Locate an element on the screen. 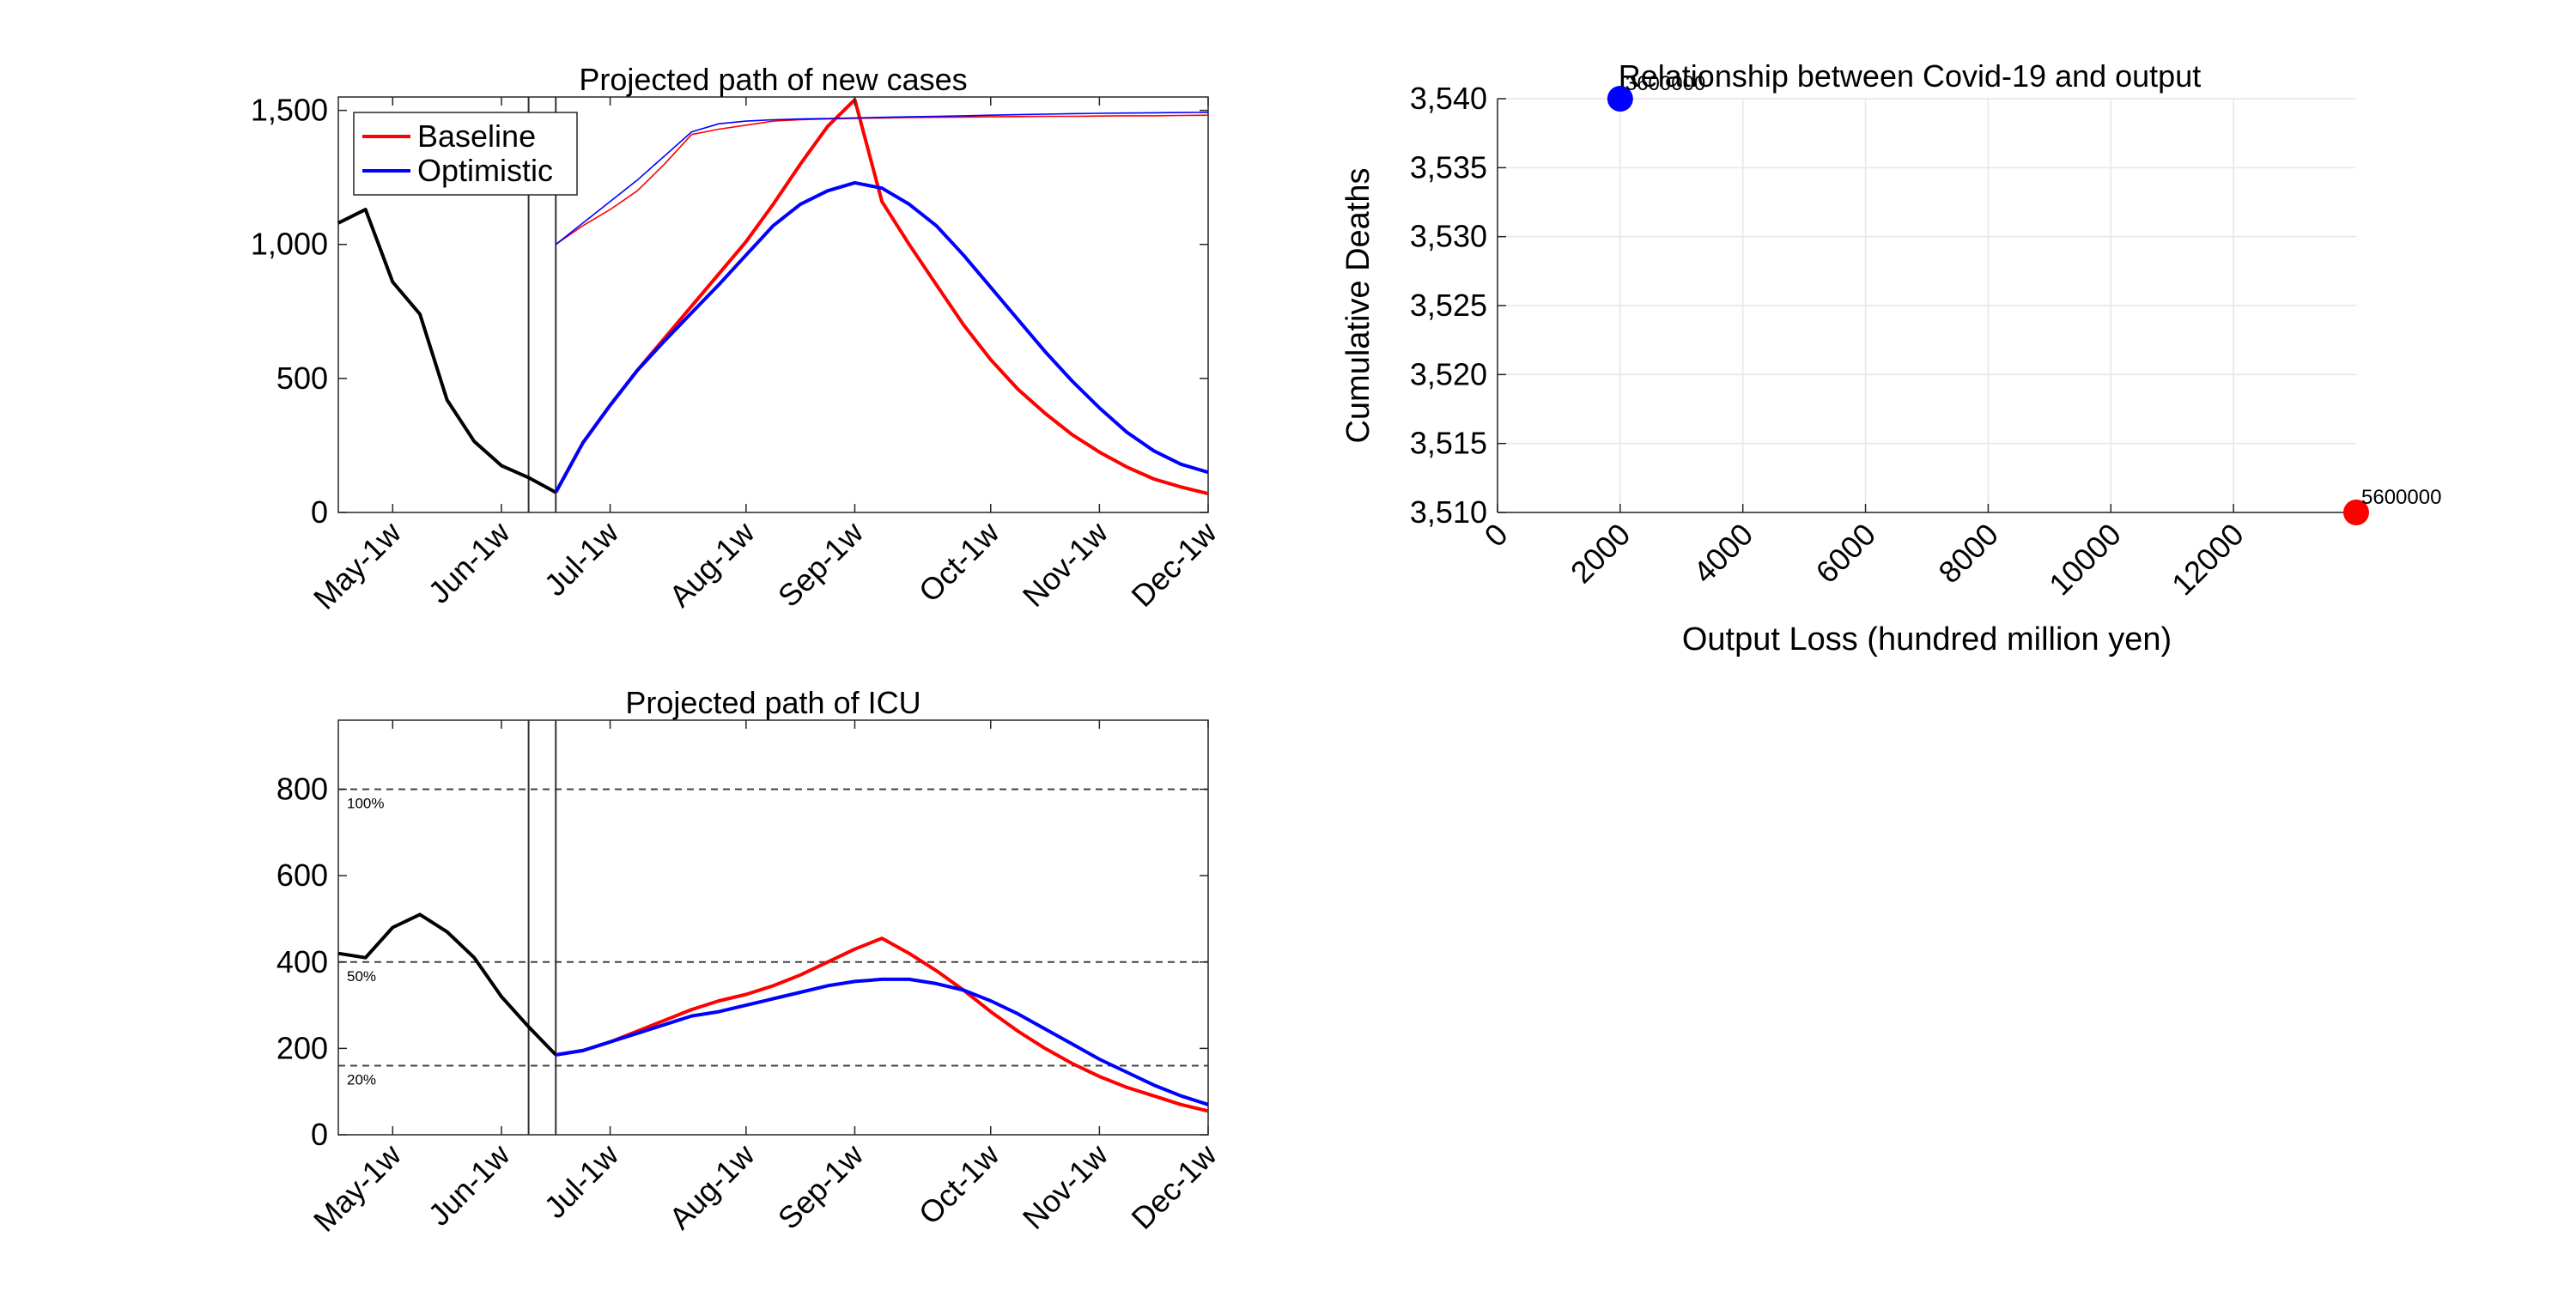  x-axis-label: Output Loss (hundred million yen) is located at coordinates (1927, 639).